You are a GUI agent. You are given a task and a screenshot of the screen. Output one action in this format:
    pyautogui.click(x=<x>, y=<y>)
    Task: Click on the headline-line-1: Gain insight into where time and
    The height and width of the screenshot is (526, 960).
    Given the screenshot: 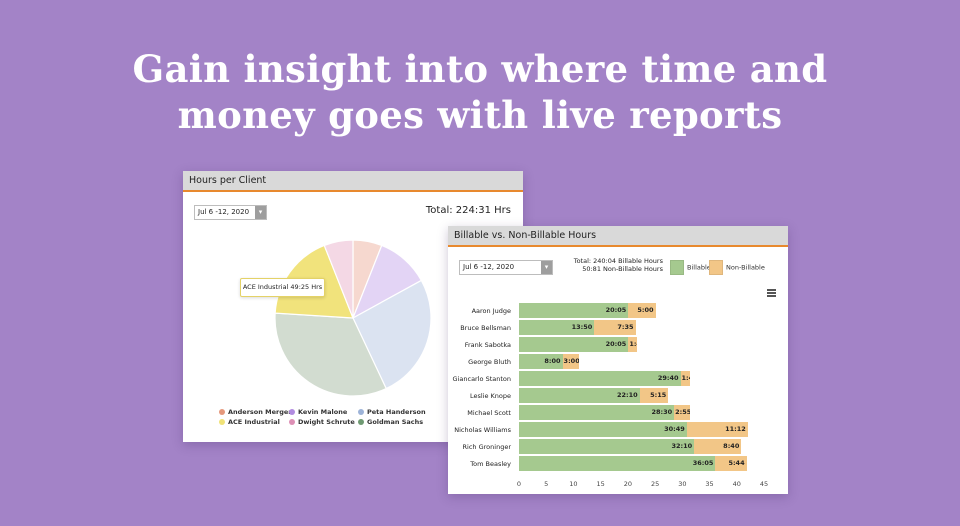 What is the action you would take?
    pyautogui.click(x=480, y=69)
    